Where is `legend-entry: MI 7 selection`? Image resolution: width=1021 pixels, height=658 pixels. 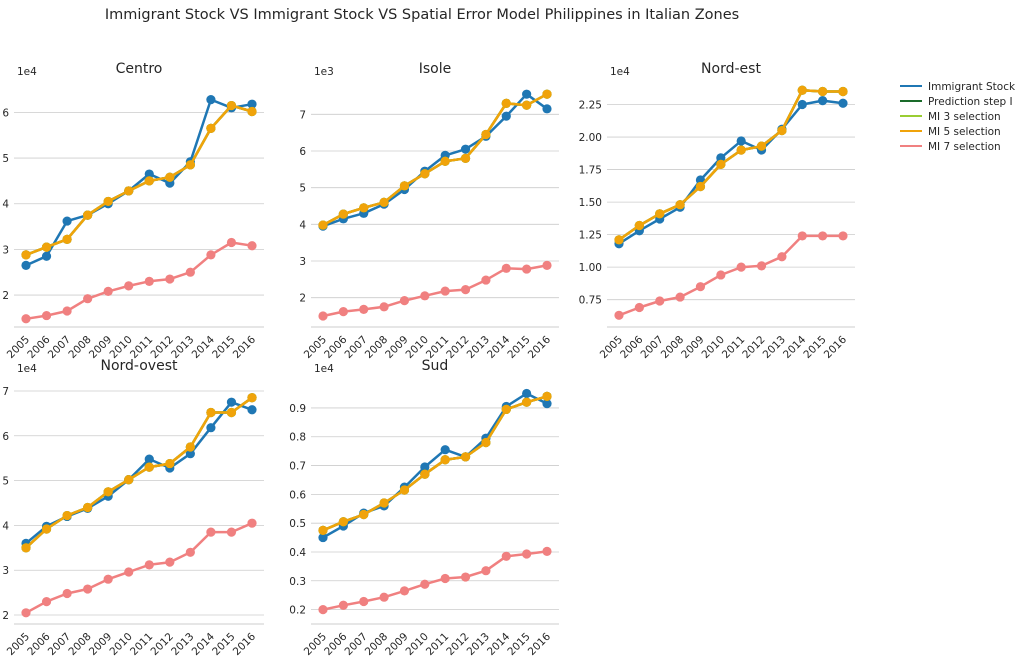
legend-entry: MI 7 selection is located at coordinates (950, 147).